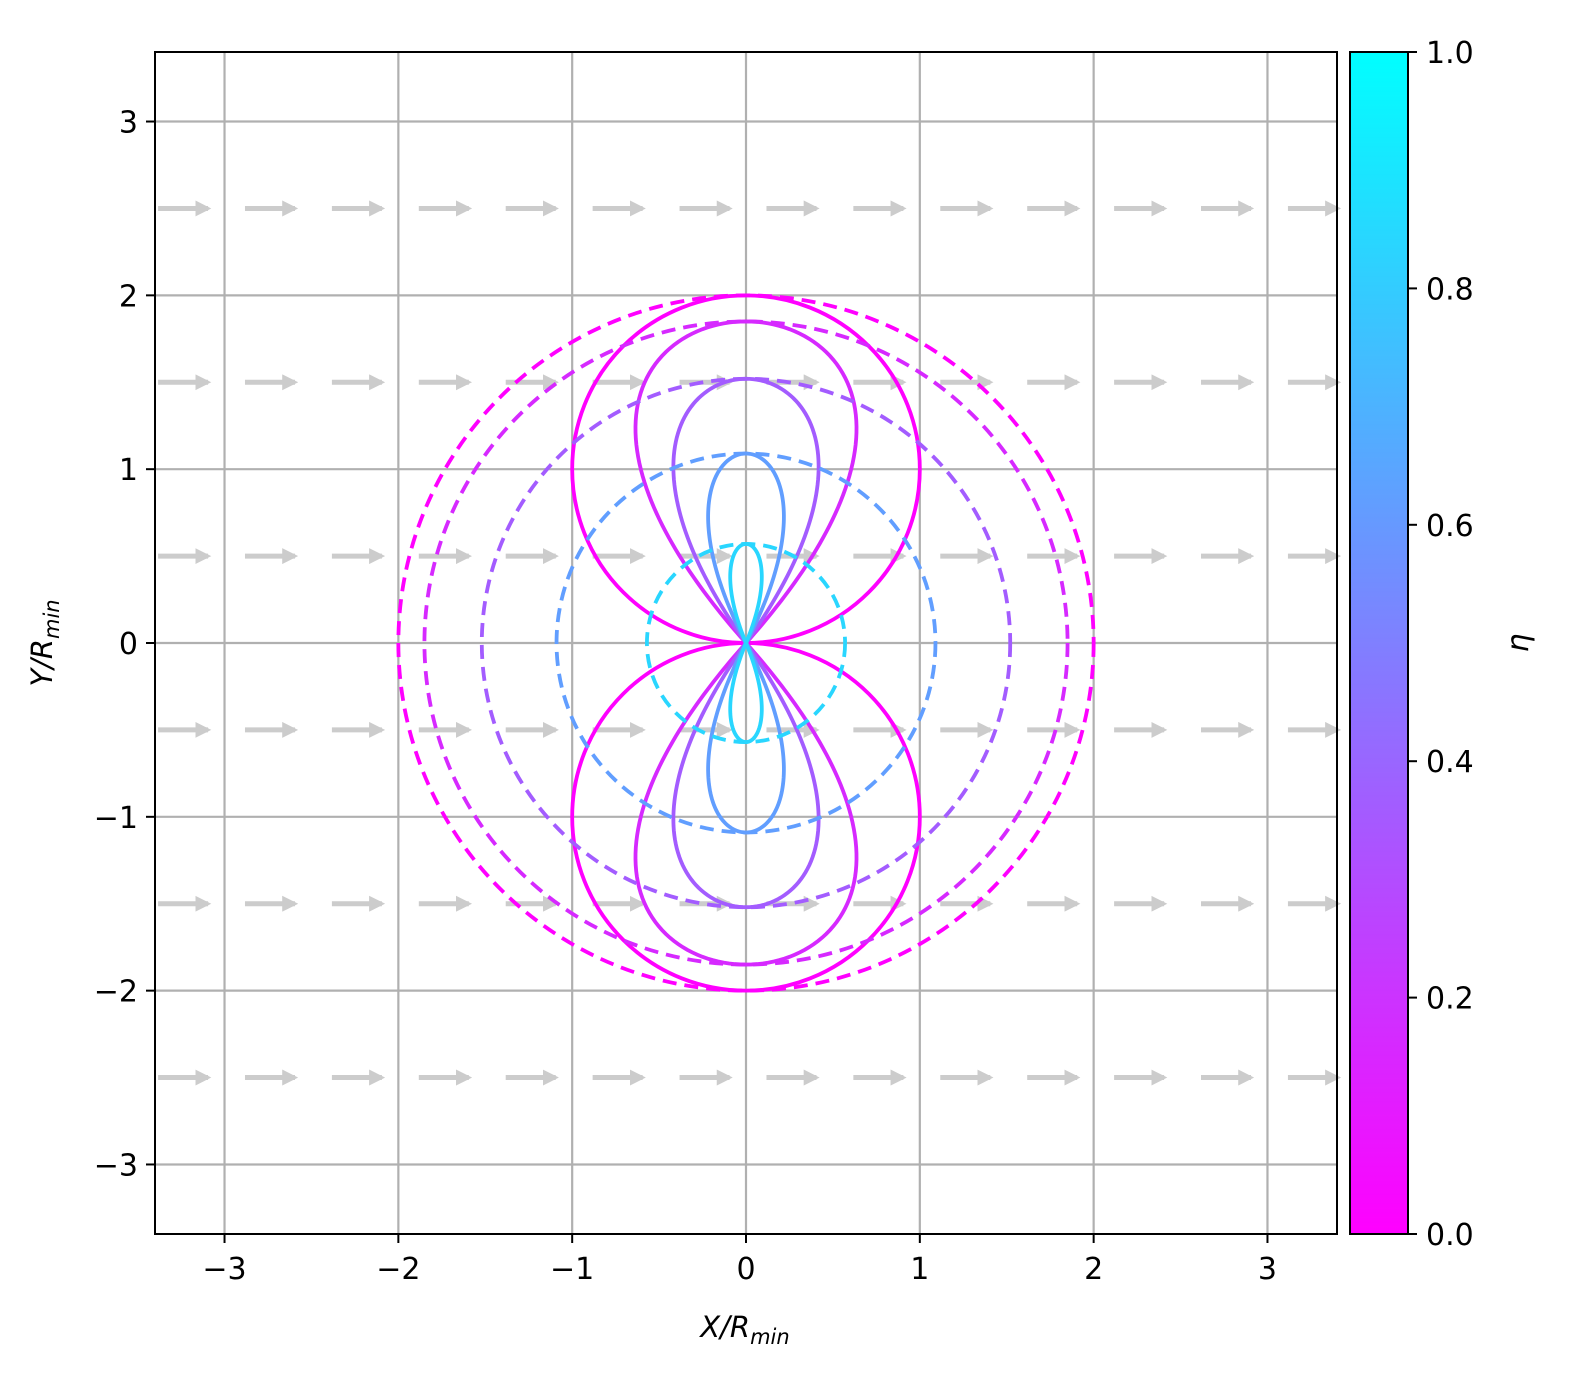 This screenshot has width=1578, height=1398. What do you see at coordinates (745, 1269) in the screenshot?
I see `x-tick-label: 0` at bounding box center [745, 1269].